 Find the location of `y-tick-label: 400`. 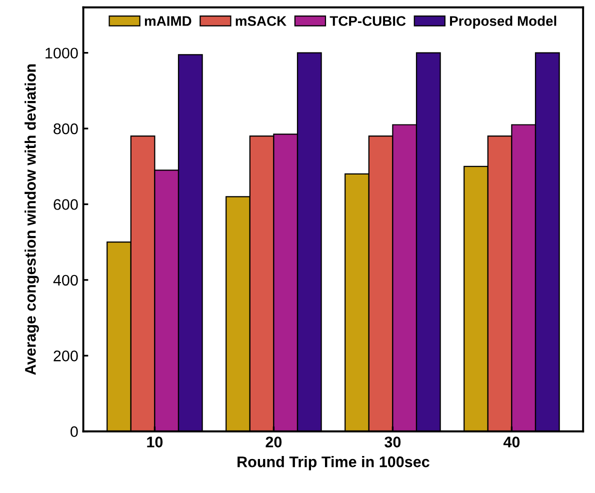

y-tick-label: 400 is located at coordinates (65, 280).